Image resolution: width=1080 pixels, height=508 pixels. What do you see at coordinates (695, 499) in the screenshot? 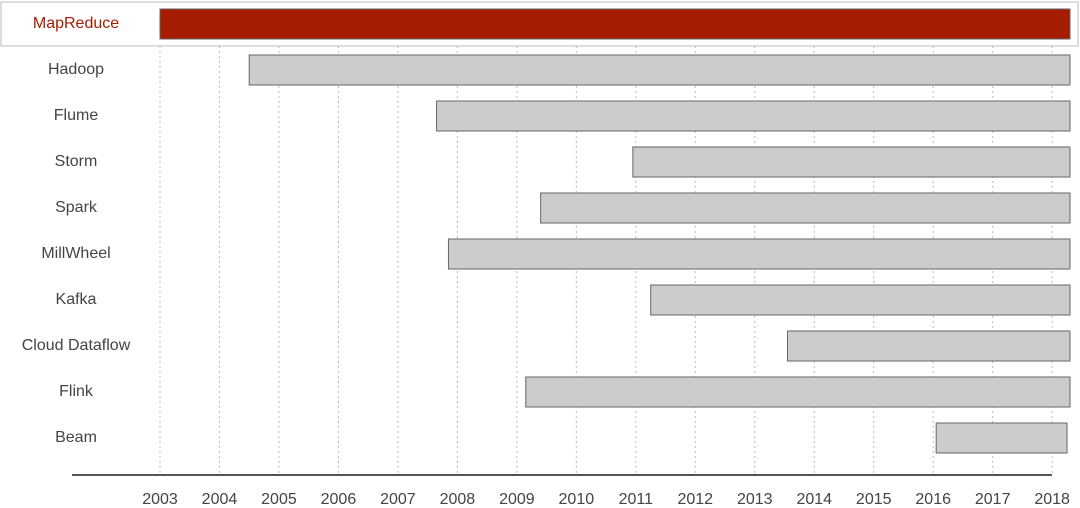
I see `x-tick-label: 2012` at bounding box center [695, 499].